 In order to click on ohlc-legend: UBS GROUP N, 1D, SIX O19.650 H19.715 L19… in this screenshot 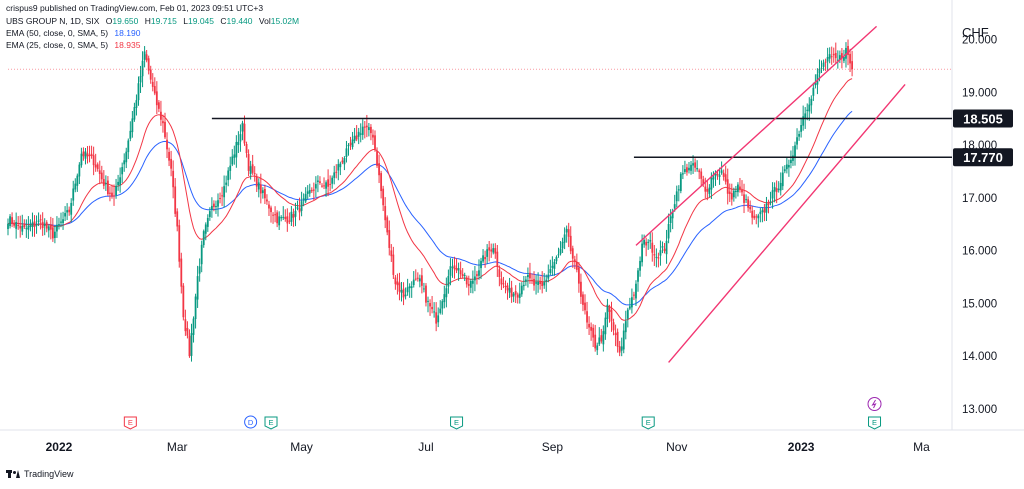, I will do `click(154, 21)`.